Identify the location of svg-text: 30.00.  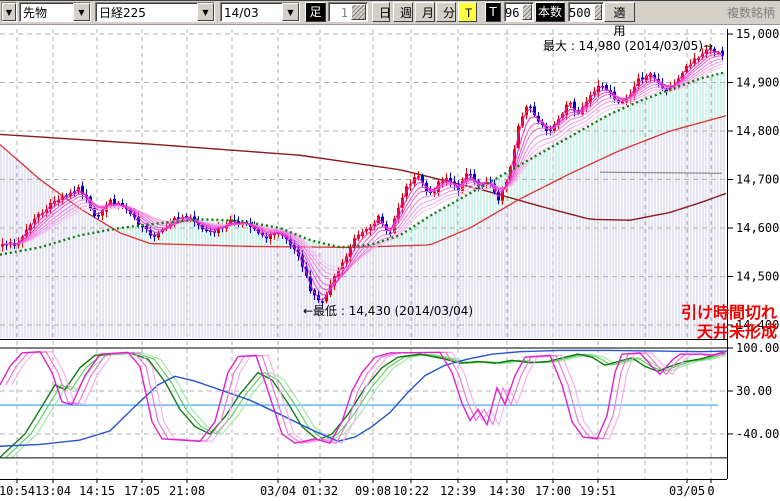
(754, 391).